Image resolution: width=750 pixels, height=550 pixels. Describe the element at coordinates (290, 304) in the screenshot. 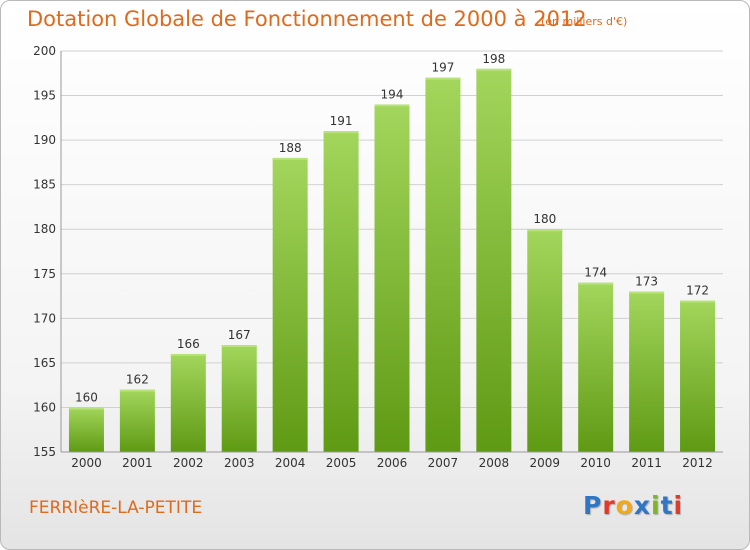

I see `bar-2004` at that location.